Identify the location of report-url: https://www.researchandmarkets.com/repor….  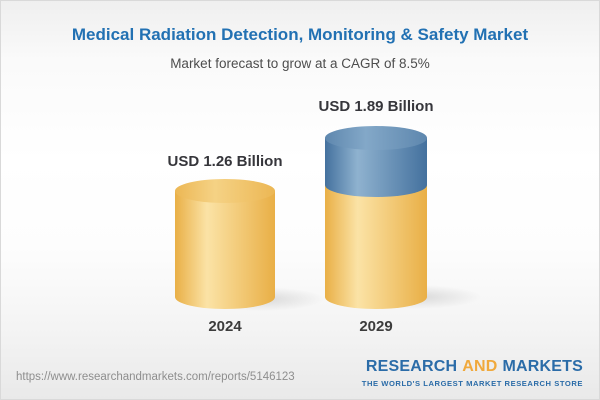
(155, 377).